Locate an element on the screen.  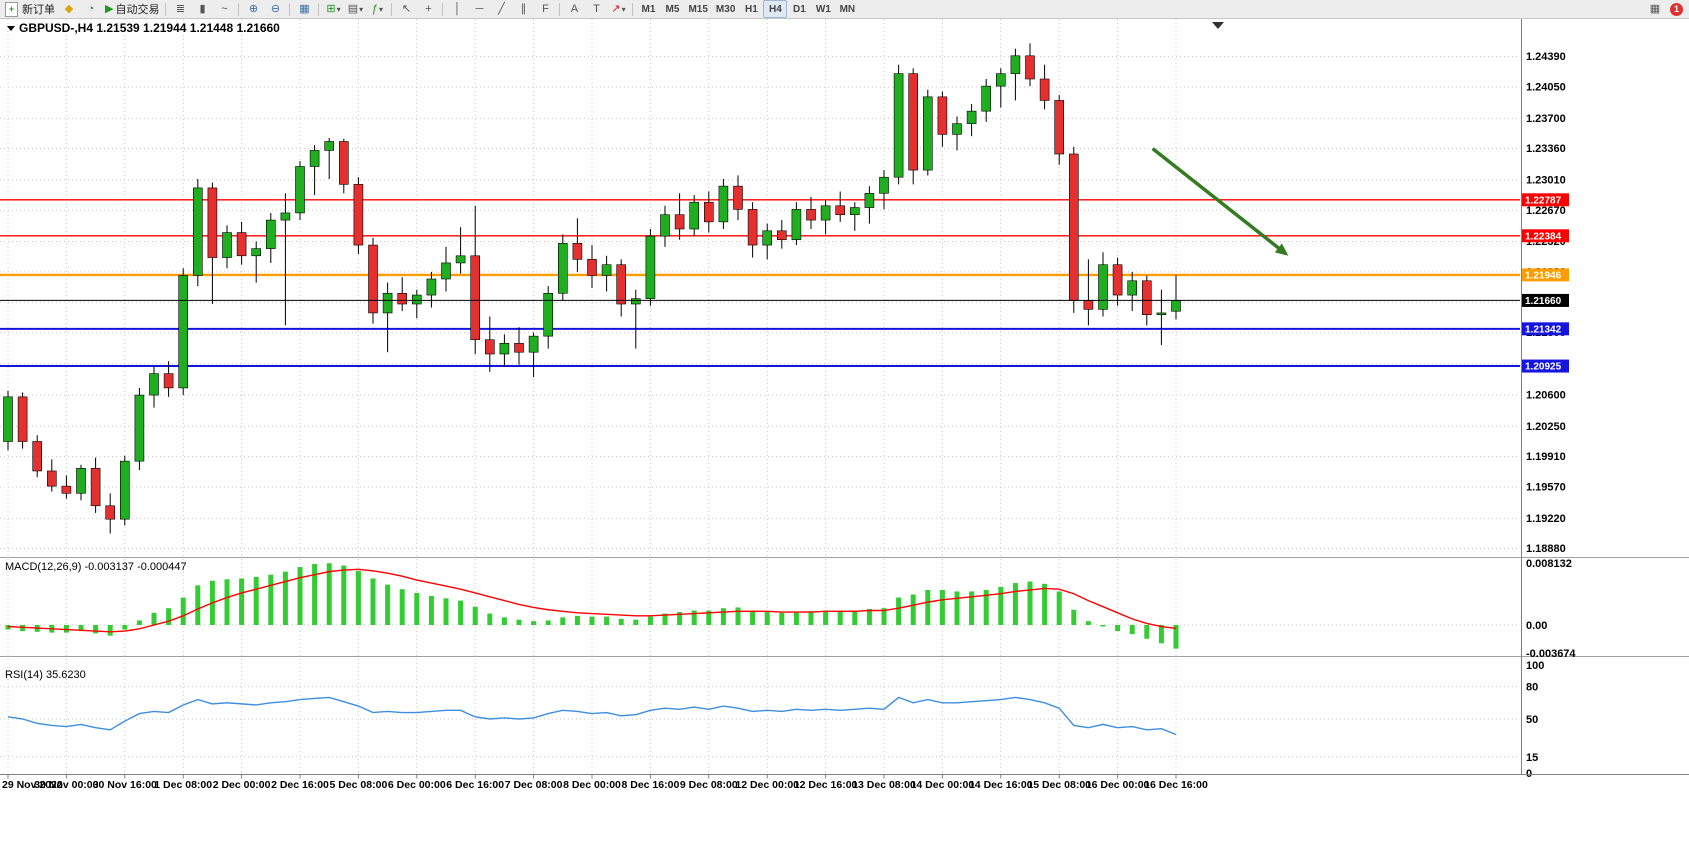
line-chart-button: ~ is located at coordinates (224, 9).